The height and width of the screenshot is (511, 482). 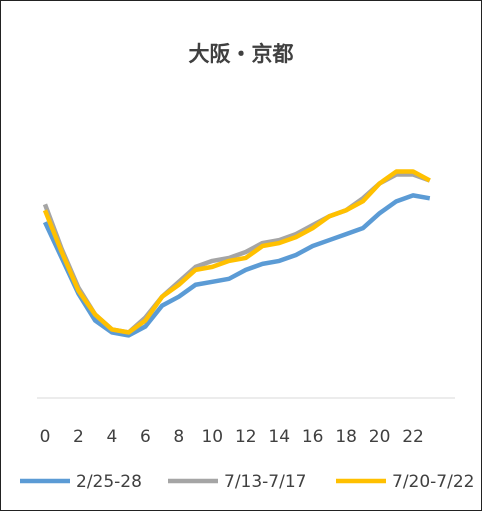 What do you see at coordinates (112, 437) in the screenshot?
I see `x-tick-label: 4` at bounding box center [112, 437].